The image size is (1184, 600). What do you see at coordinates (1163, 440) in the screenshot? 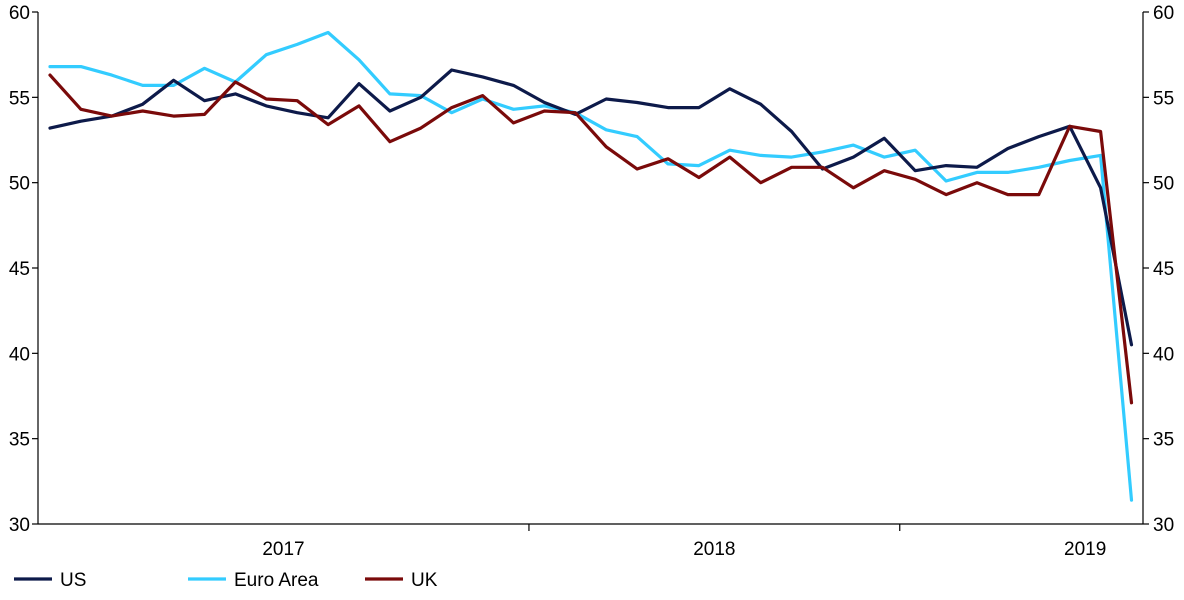
I see `right-tick-label: 35` at bounding box center [1163, 440].